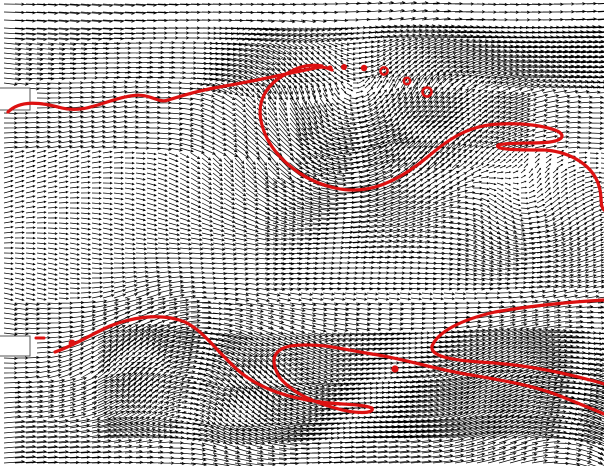  What do you see at coordinates (517, 342) in the screenshot?
I see `lower-right-contour` at bounding box center [517, 342].